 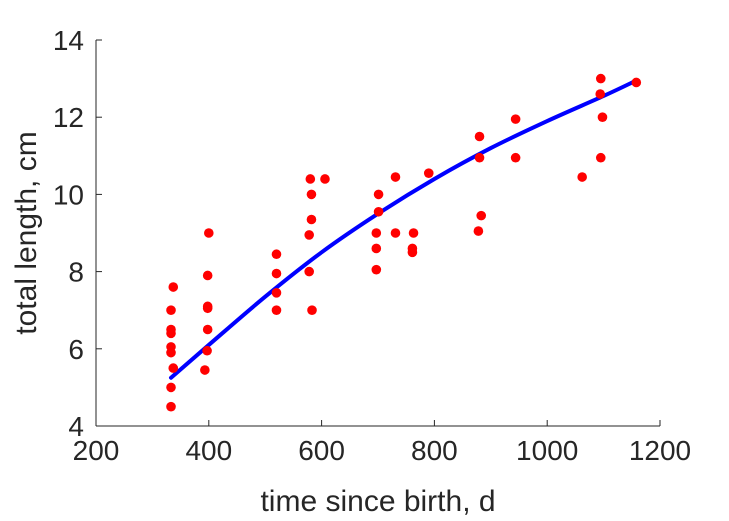 What do you see at coordinates (547, 450) in the screenshot?
I see `x-tick-label: 1000` at bounding box center [547, 450].